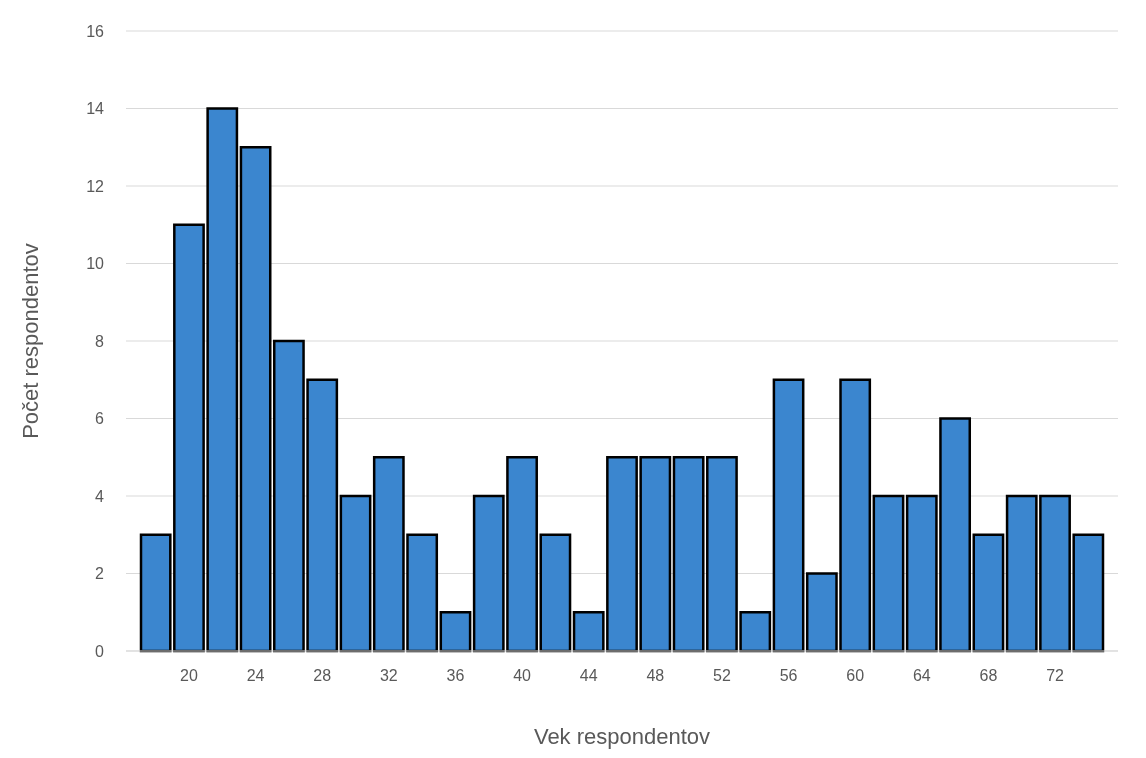 This screenshot has height=758, width=1146. What do you see at coordinates (655, 675) in the screenshot?
I see `x-tick-label: 48` at bounding box center [655, 675].